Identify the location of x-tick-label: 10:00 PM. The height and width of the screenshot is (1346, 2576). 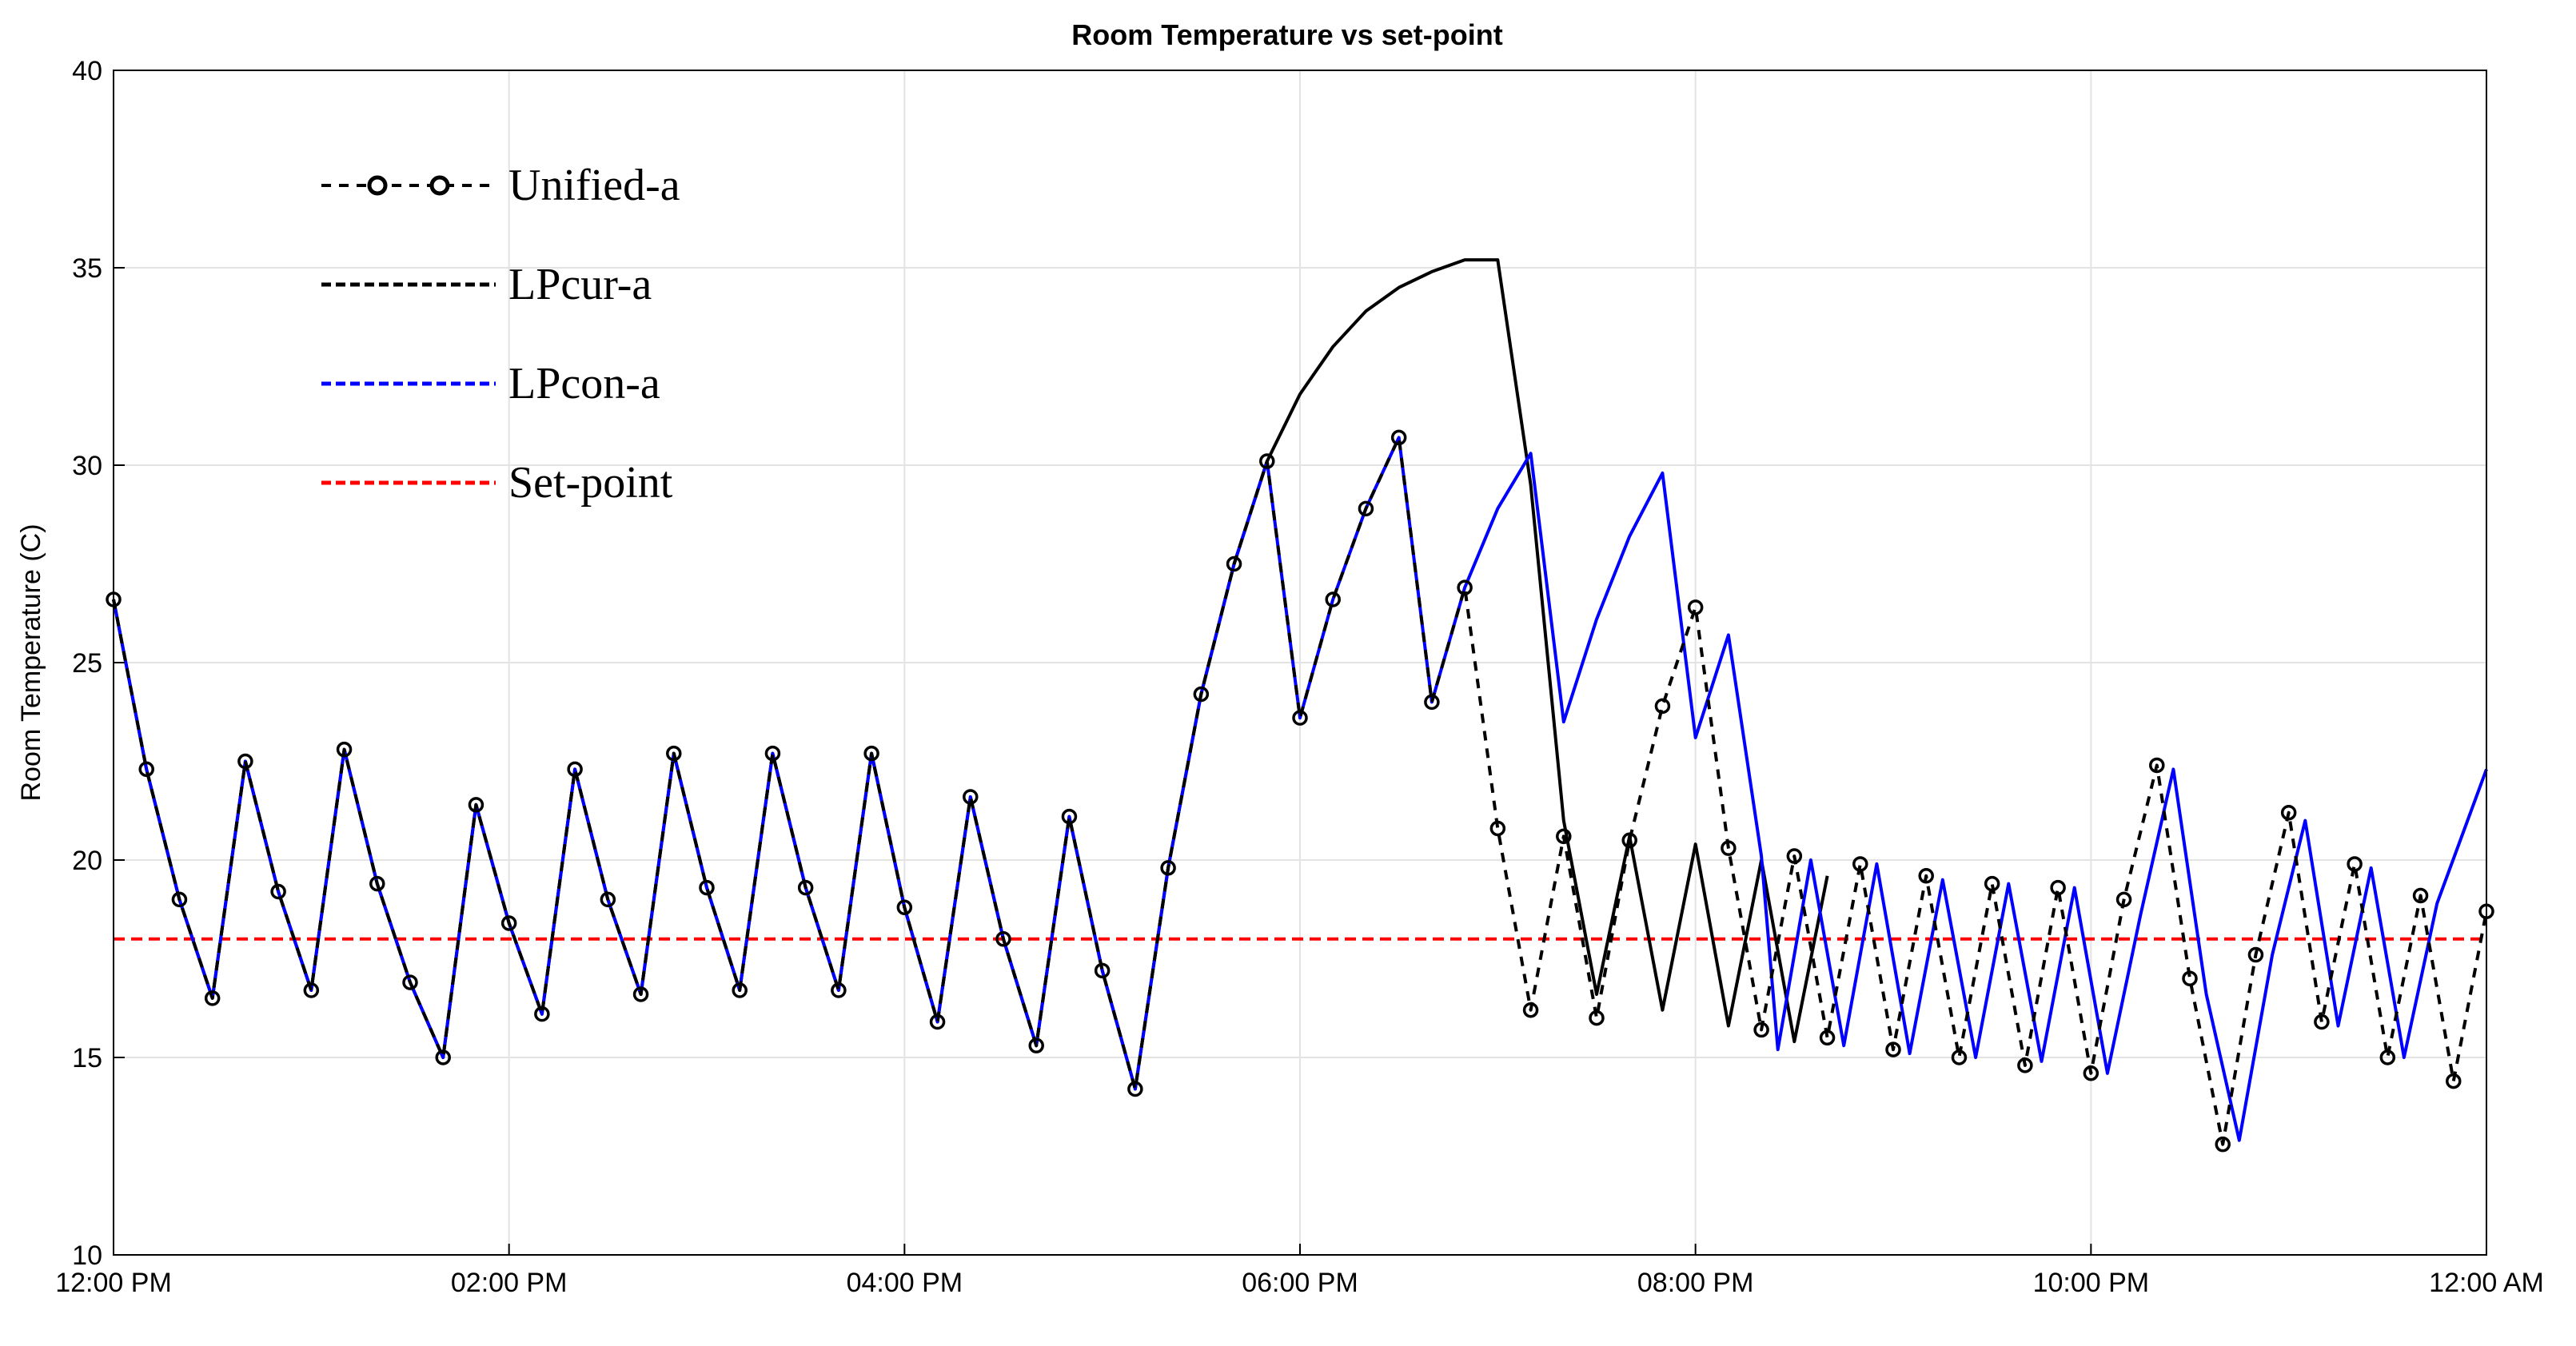
(2091, 1283).